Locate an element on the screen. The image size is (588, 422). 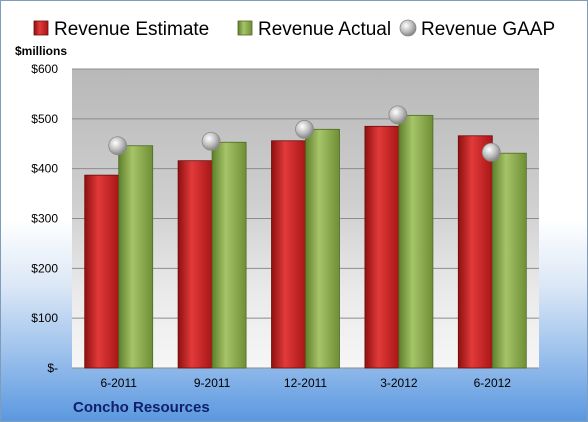
gaap-markers is located at coordinates (304, 133).